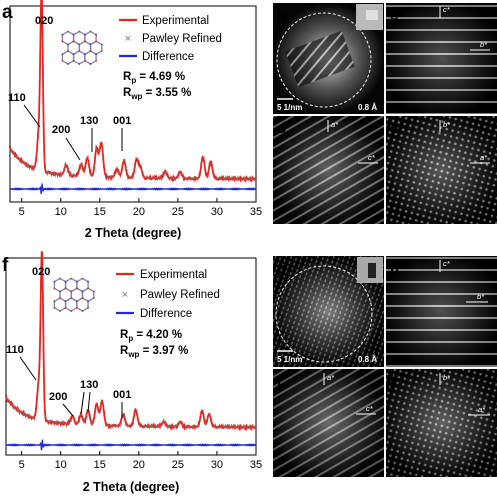 The width and height of the screenshot is (497, 500). I want to click on rwp-stat-f: Rwp = 3.97 %, so click(154, 352).